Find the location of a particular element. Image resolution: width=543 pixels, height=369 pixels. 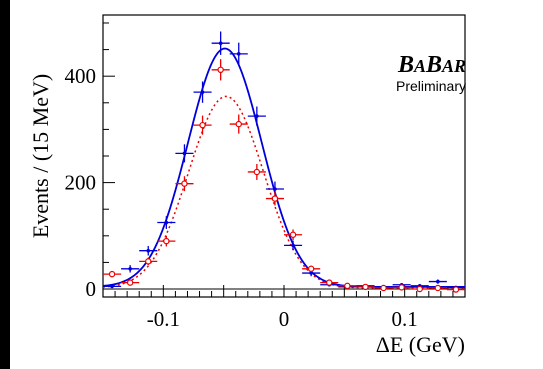

babar-logo: BABAR Preliminary is located at coordinates (431, 73).